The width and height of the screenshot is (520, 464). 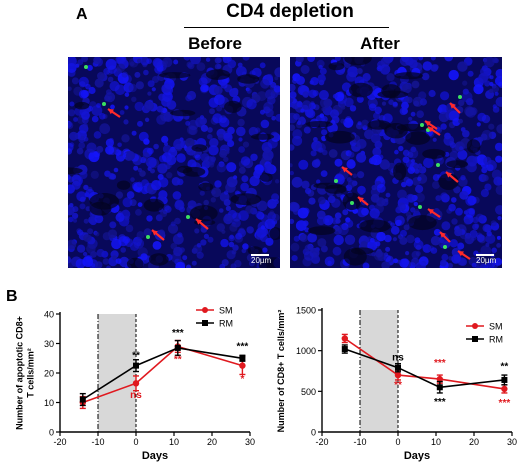 I want to click on c0-legend-marker-sm, so click(x=205, y=310).